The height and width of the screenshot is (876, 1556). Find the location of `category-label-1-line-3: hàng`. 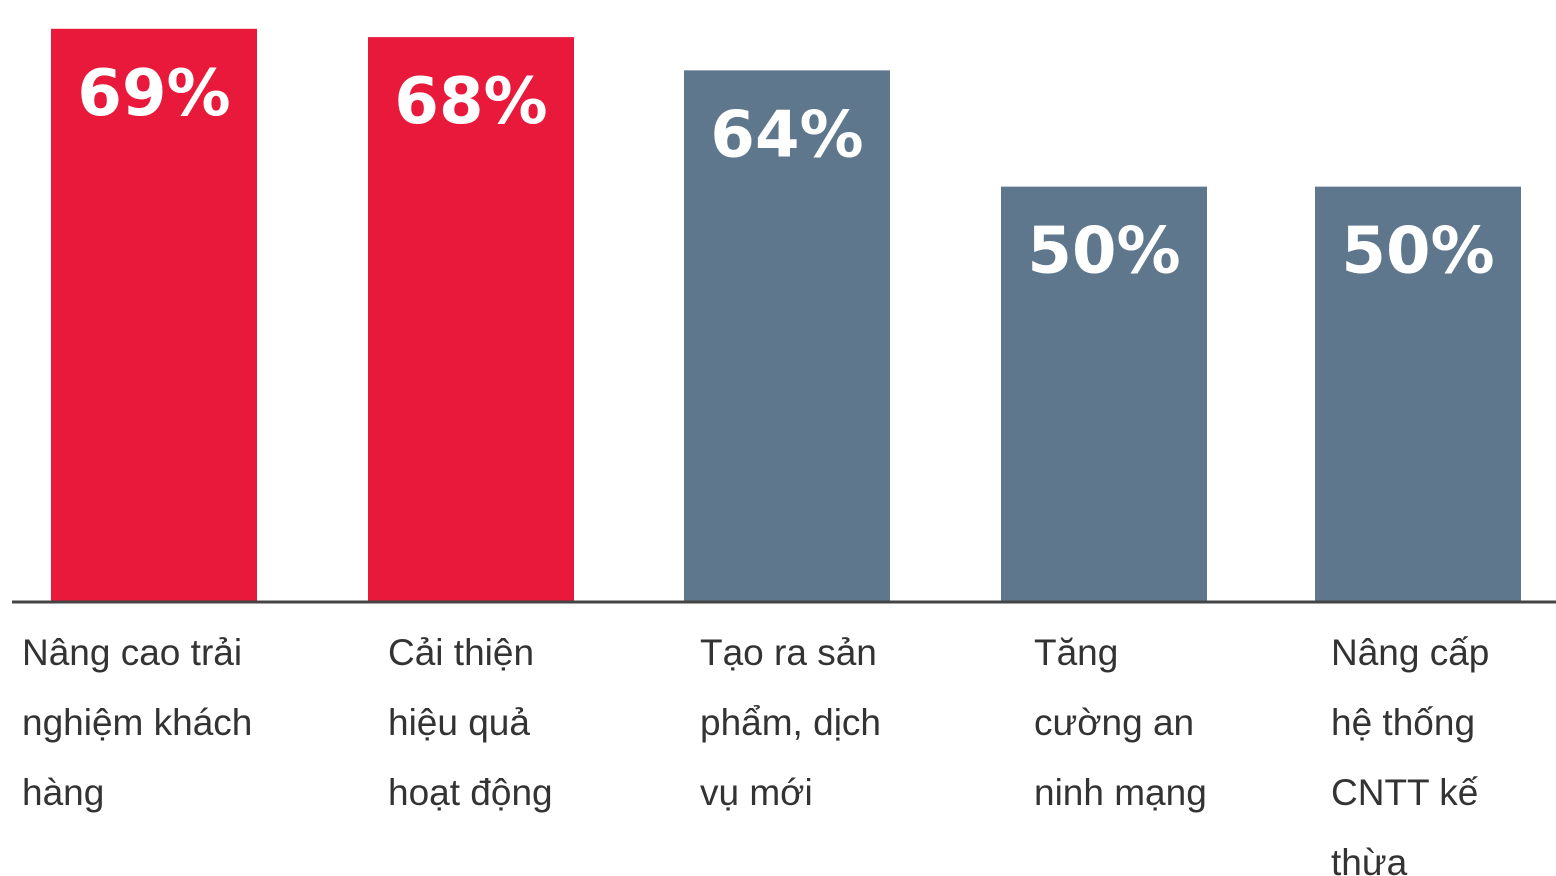

category-label-1-line-3: hàng is located at coordinates (63, 792).